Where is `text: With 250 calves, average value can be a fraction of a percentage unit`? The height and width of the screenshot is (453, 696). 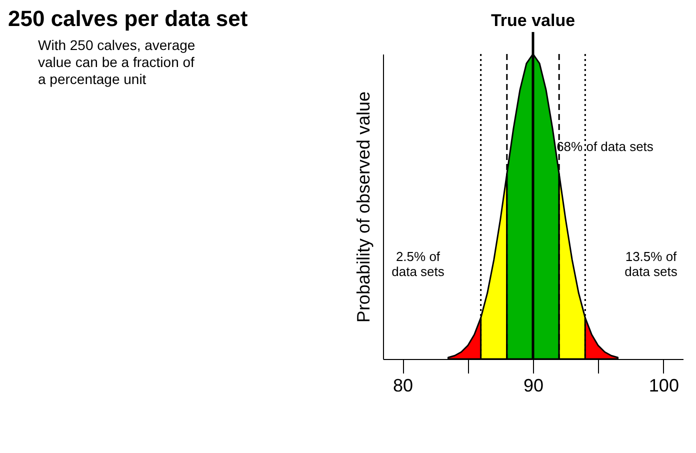 text: With 250 calves, average value can be a fraction of a percentage unit is located at coordinates (117, 62).